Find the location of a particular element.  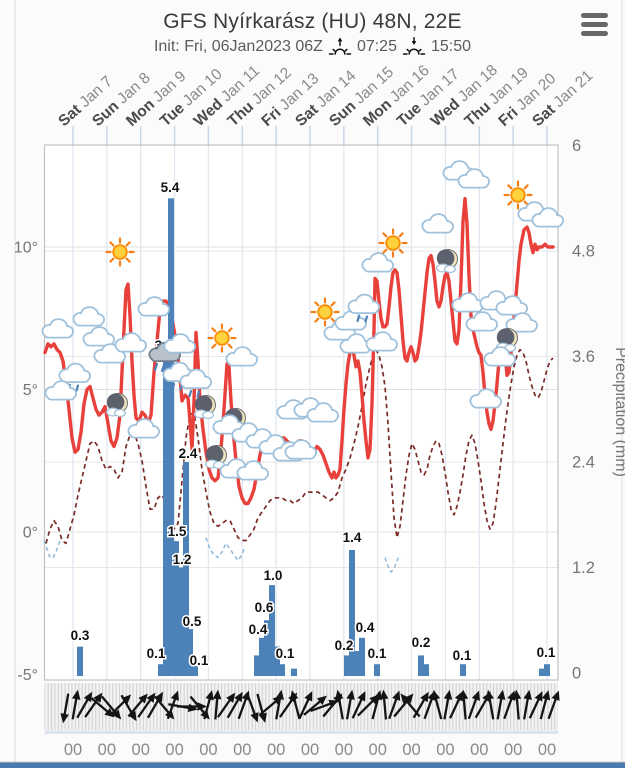

svg-text: 6 is located at coordinates (576, 146).